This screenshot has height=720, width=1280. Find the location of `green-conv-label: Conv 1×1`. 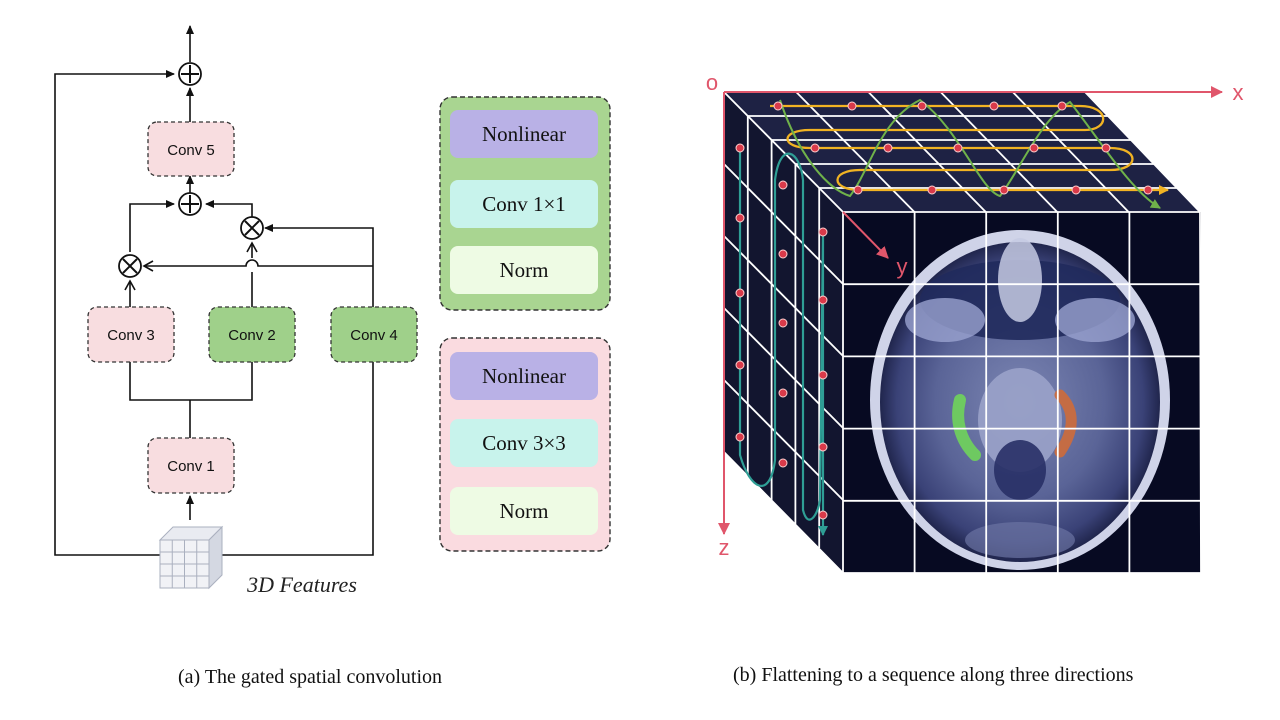

green-conv-label: Conv 1×1 is located at coordinates (524, 204).